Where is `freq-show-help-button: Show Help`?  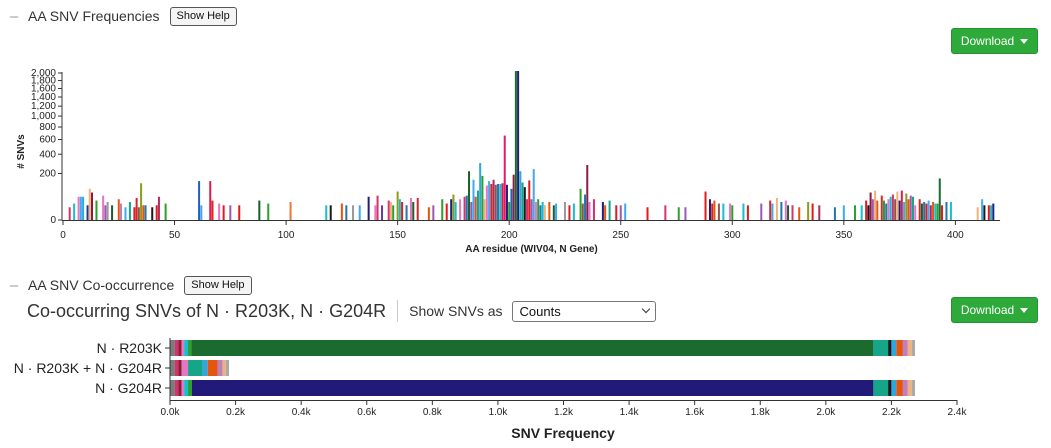
freq-show-help-button: Show Help is located at coordinates (203, 16).